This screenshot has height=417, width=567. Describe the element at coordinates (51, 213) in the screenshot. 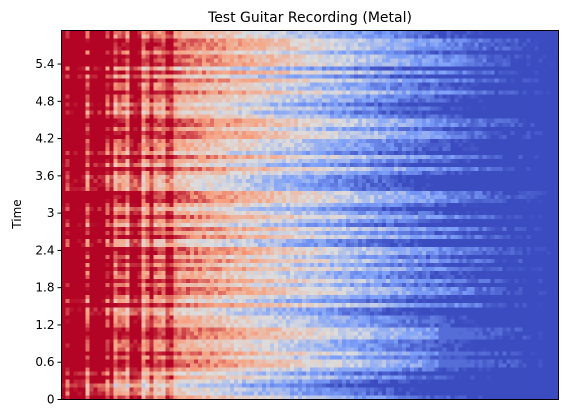

I see `y-tick-label: 3` at that location.